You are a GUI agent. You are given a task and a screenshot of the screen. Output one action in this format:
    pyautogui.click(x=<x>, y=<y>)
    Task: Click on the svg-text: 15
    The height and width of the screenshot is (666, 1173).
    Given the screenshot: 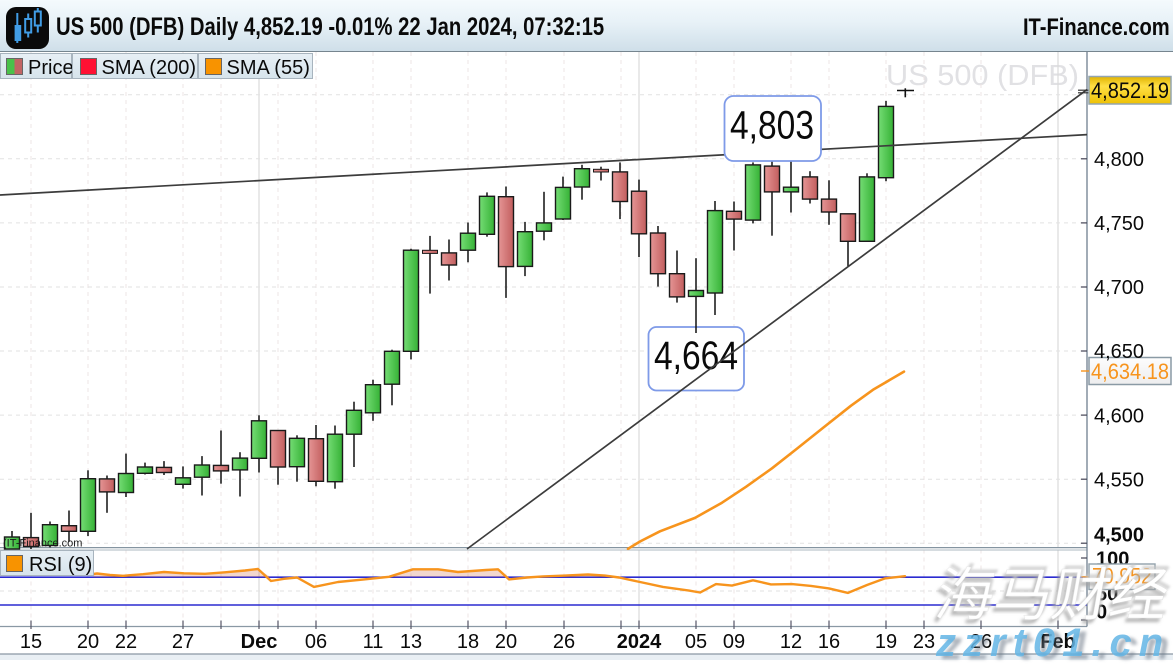 What is the action you would take?
    pyautogui.click(x=31, y=642)
    